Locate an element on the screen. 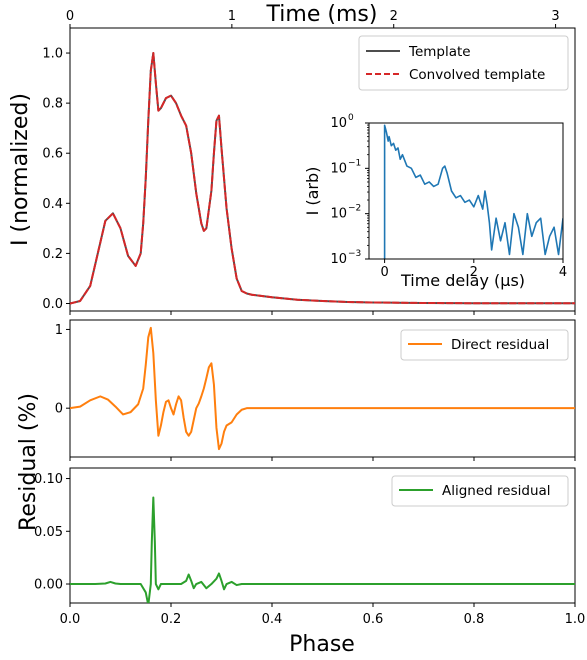  aligned-y-tick-label: 0.05 is located at coordinates (48, 532).